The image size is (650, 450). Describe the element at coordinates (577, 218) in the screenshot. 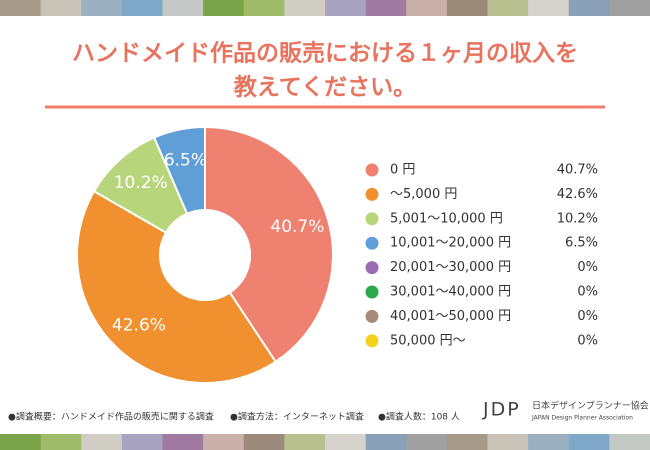

I see `legend-value: 10.2%` at that location.